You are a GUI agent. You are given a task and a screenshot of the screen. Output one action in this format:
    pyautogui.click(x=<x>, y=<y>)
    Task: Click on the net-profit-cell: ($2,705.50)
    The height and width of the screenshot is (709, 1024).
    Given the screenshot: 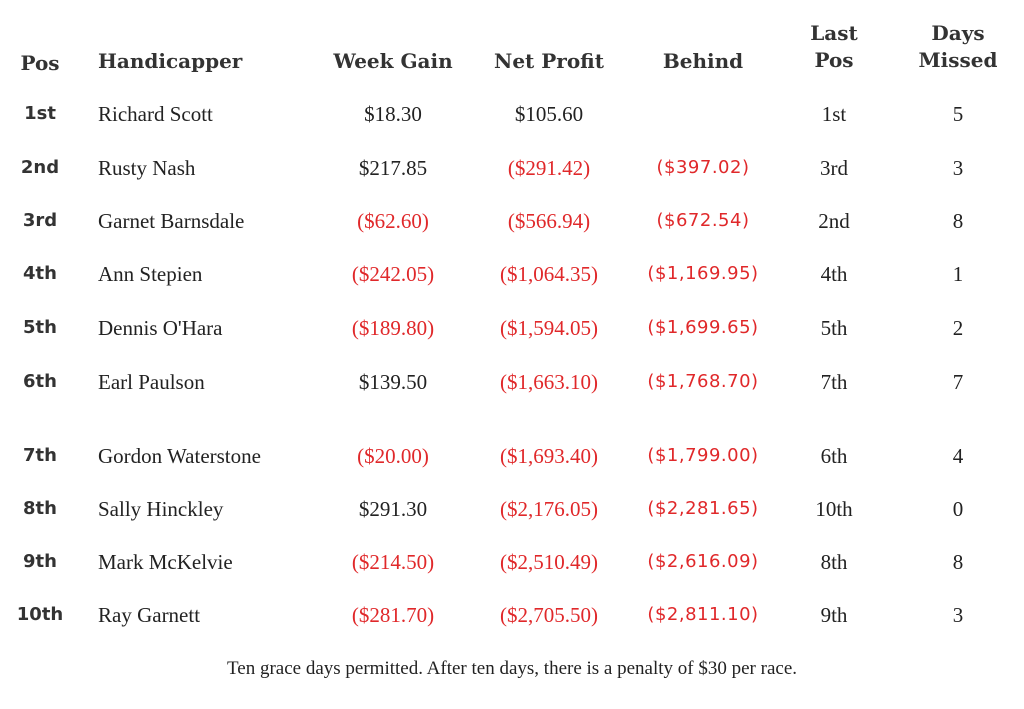 What is the action you would take?
    pyautogui.click(x=549, y=615)
    